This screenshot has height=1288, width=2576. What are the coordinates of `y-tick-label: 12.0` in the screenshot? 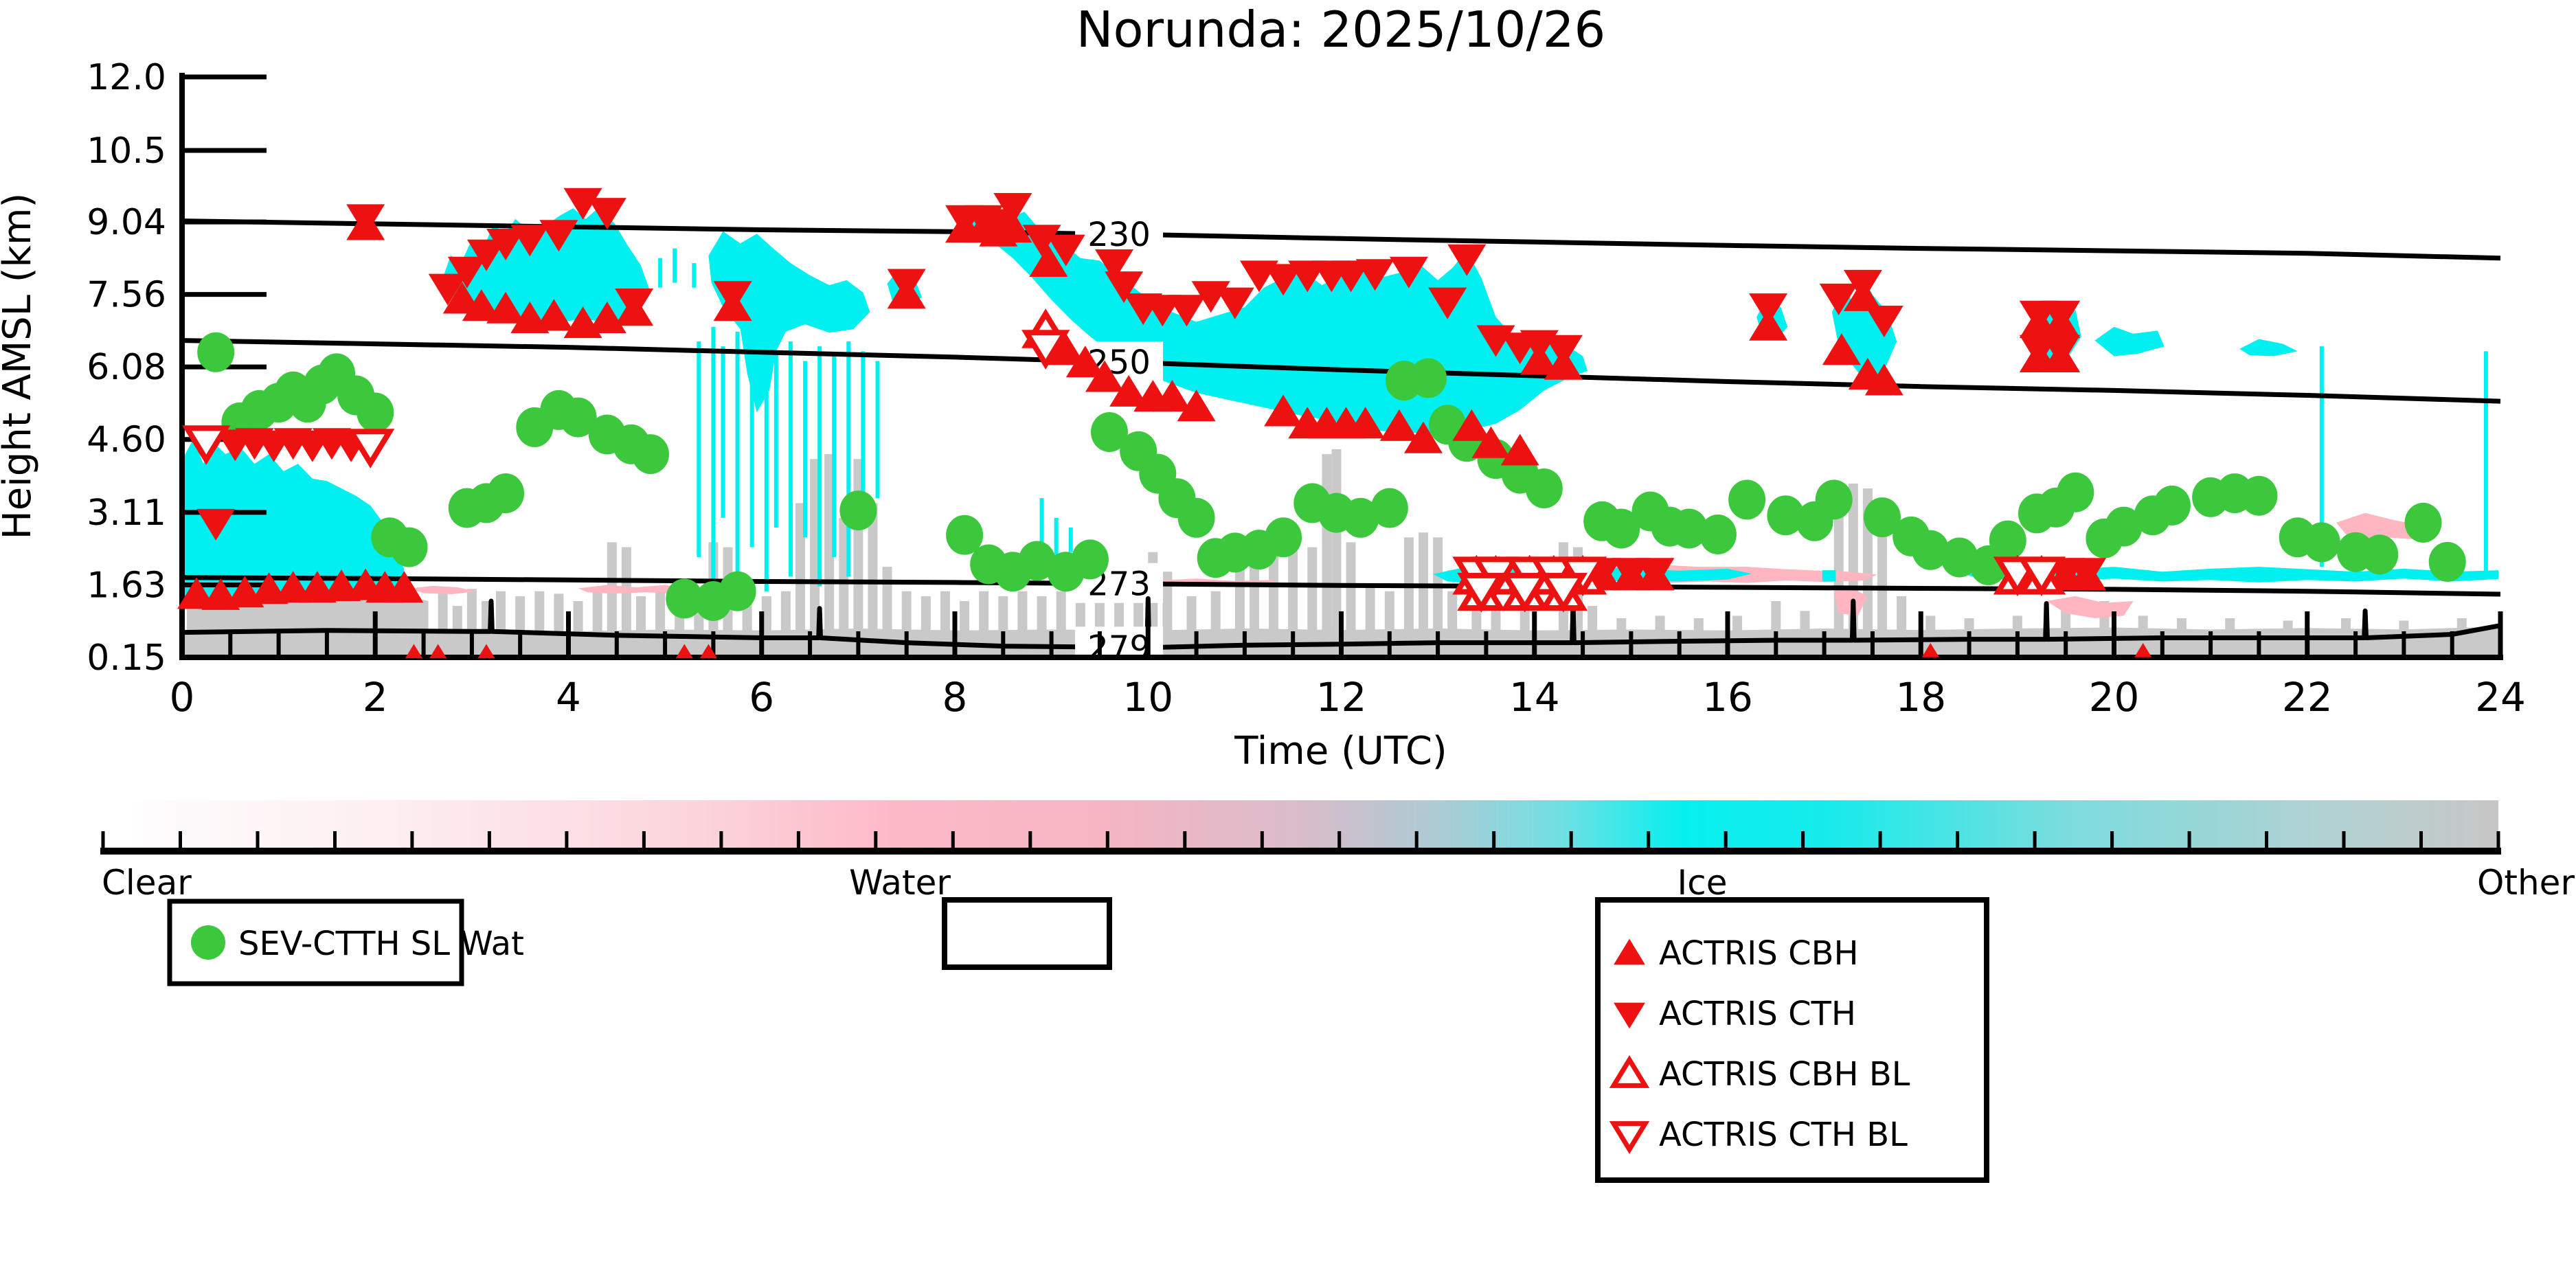 It's located at (126, 77).